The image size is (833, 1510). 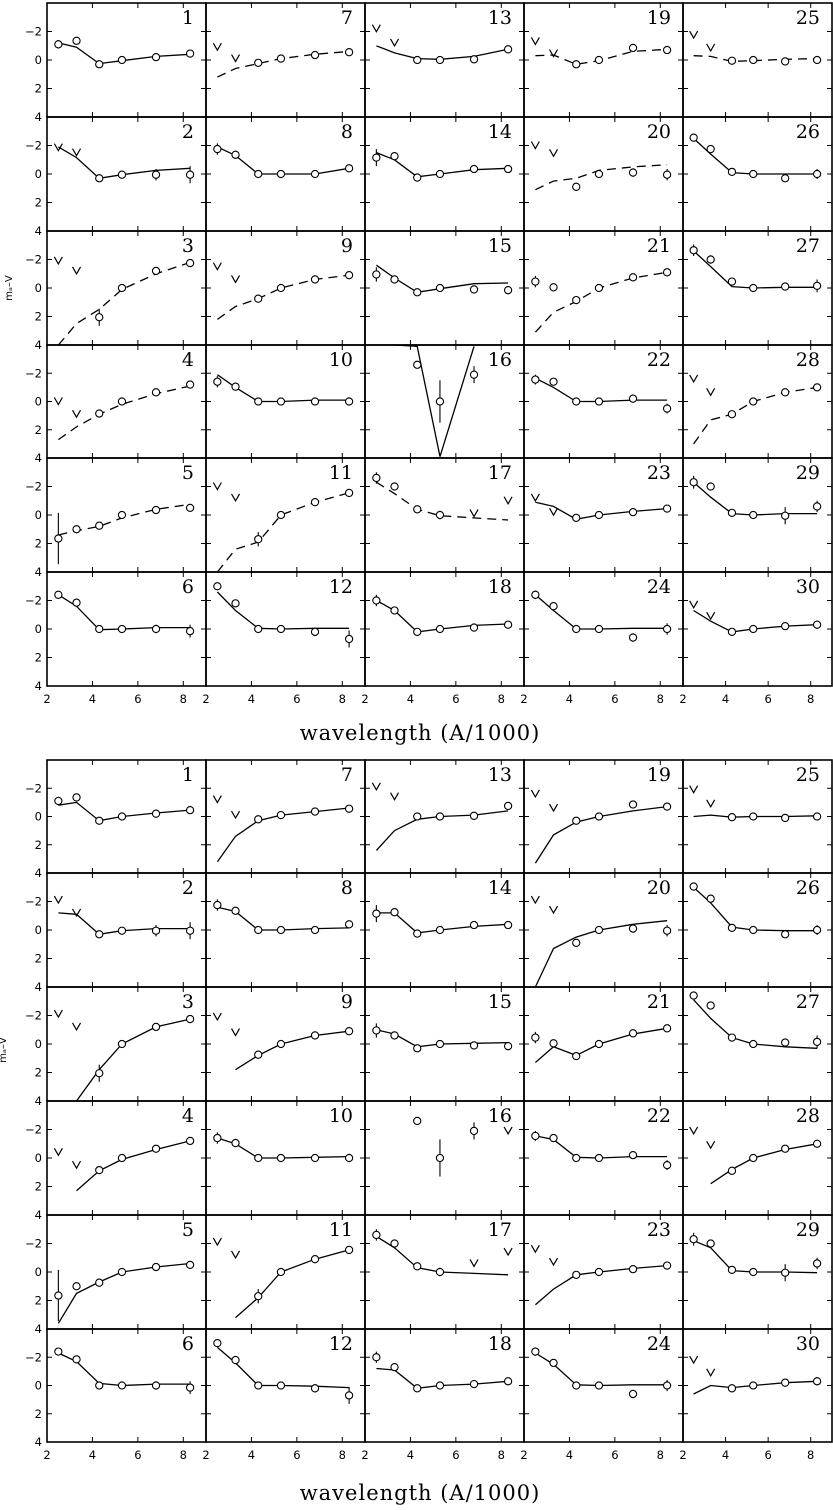 I want to click on panel-number: 11, so click(x=341, y=1230).